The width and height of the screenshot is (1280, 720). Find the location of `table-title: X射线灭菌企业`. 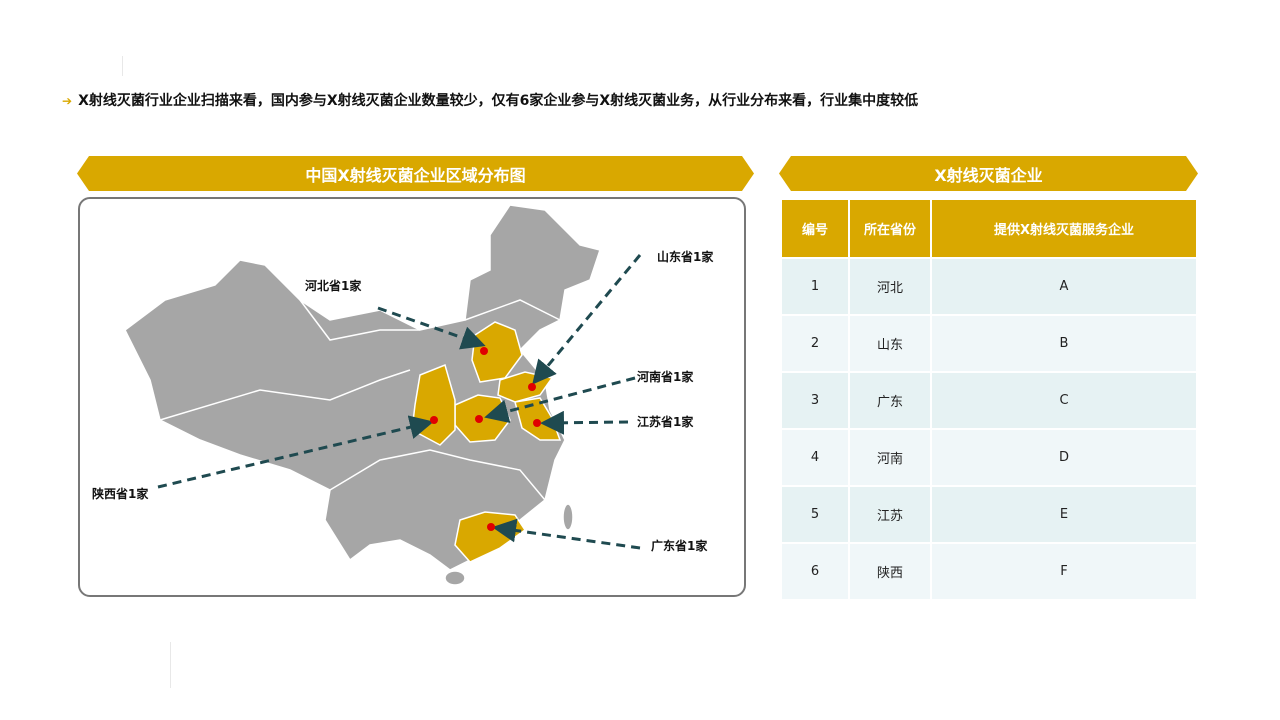

table-title: X射线灭菌企业 is located at coordinates (988, 175).